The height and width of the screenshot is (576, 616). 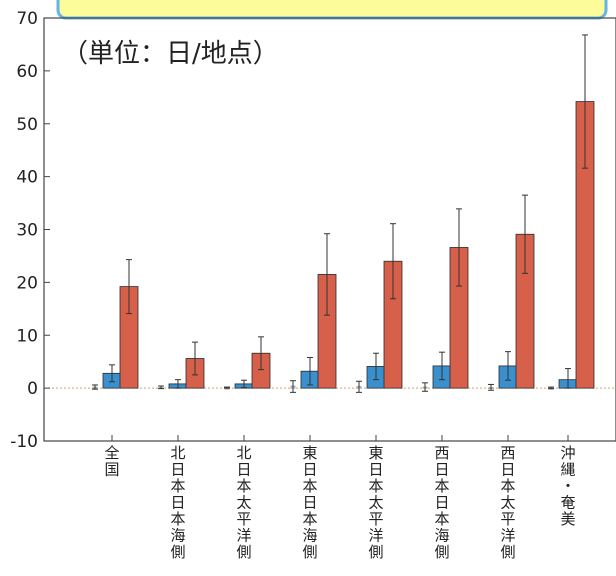 What do you see at coordinates (27, 336) in the screenshot?
I see `y-tick-label: 10` at bounding box center [27, 336].